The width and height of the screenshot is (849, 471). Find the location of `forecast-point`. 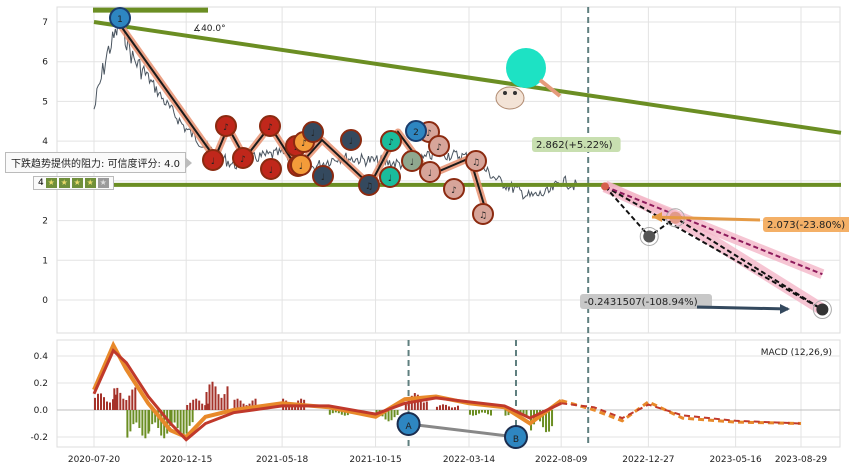

forecast-point is located at coordinates (822, 309).